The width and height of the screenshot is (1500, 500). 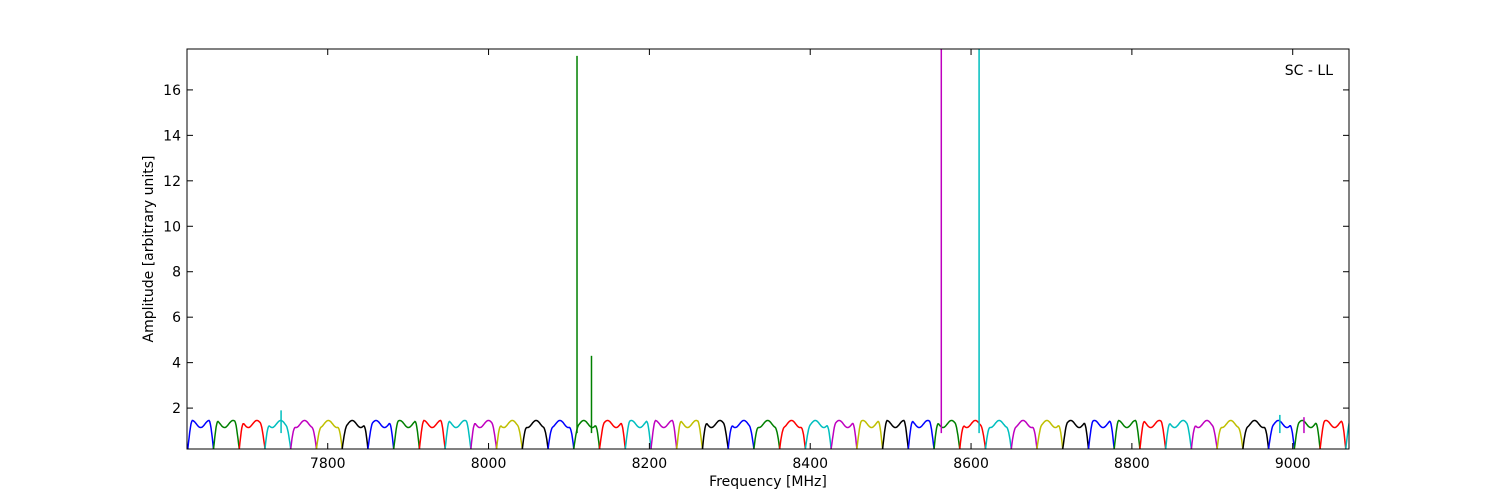 What do you see at coordinates (176, 273) in the screenshot?
I see `y-tick-label: 8` at bounding box center [176, 273].